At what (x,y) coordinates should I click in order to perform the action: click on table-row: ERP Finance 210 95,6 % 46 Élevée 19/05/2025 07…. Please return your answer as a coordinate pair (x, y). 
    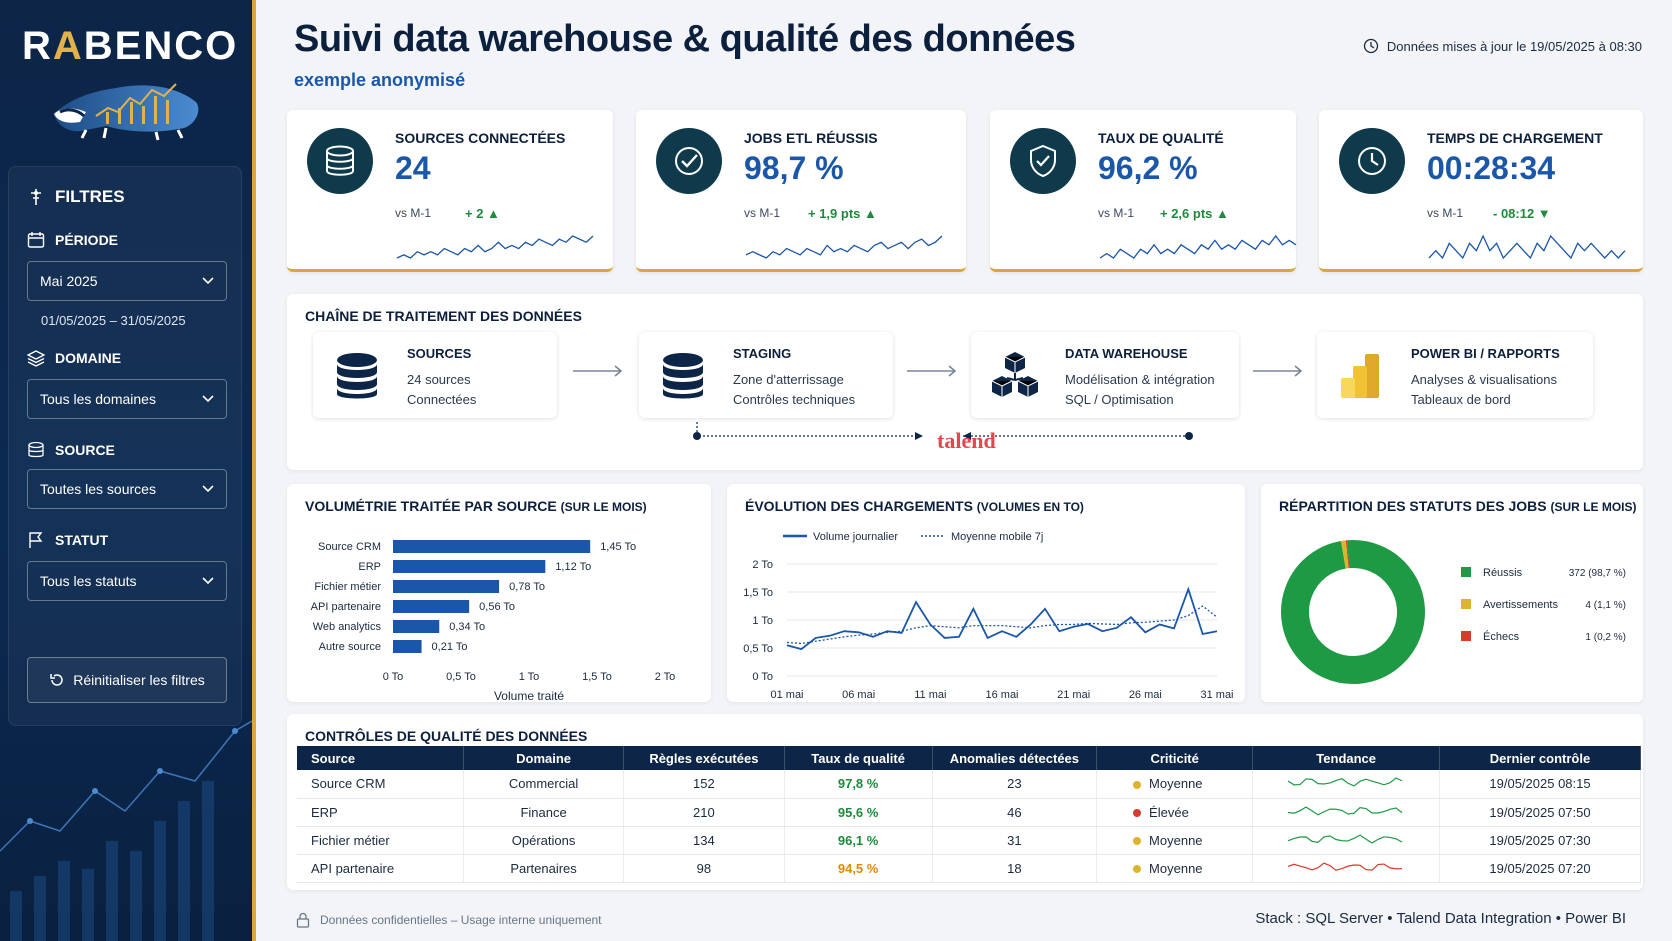
    Looking at the image, I should click on (969, 812).